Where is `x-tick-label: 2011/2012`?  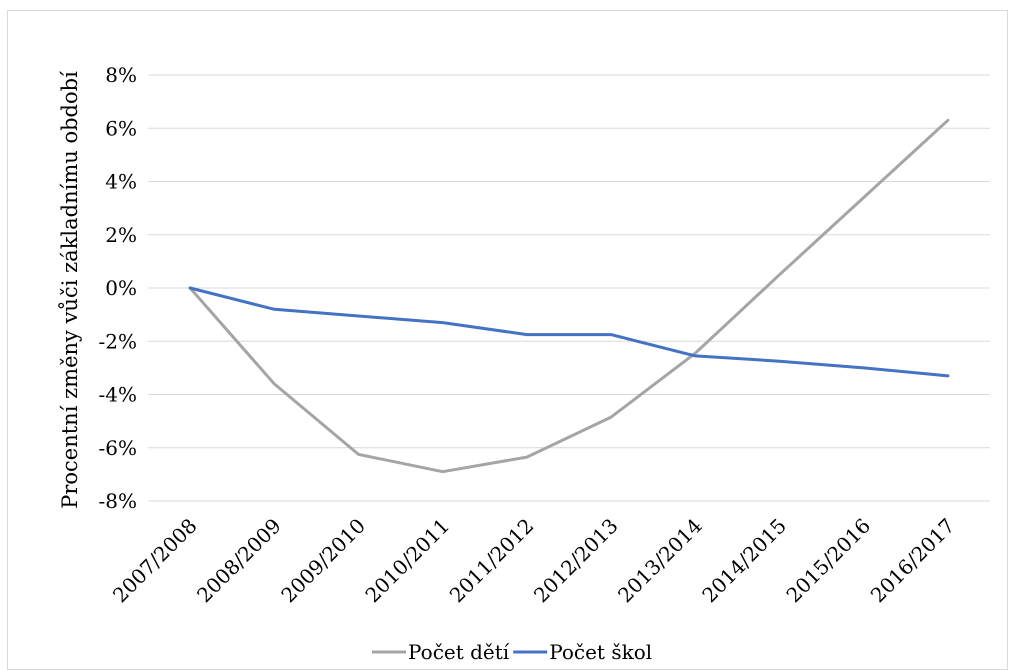 x-tick-label: 2011/2012 is located at coordinates (492, 561).